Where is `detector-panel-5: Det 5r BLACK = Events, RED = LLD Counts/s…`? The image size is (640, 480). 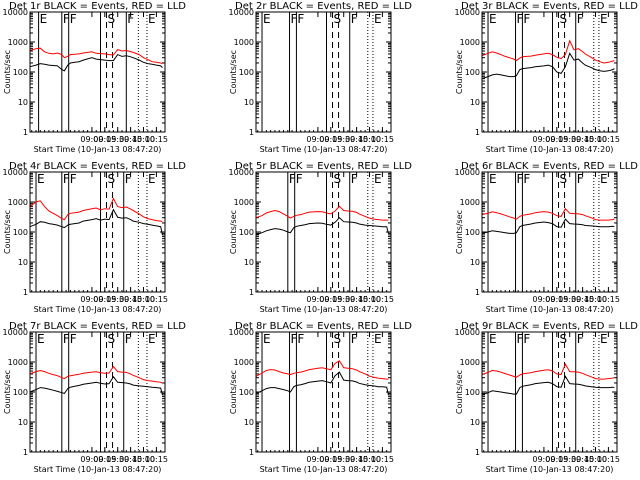
detector-panel-5: Det 5r BLACK = Events, RED = LLD Counts/s… is located at coordinates (321, 237).